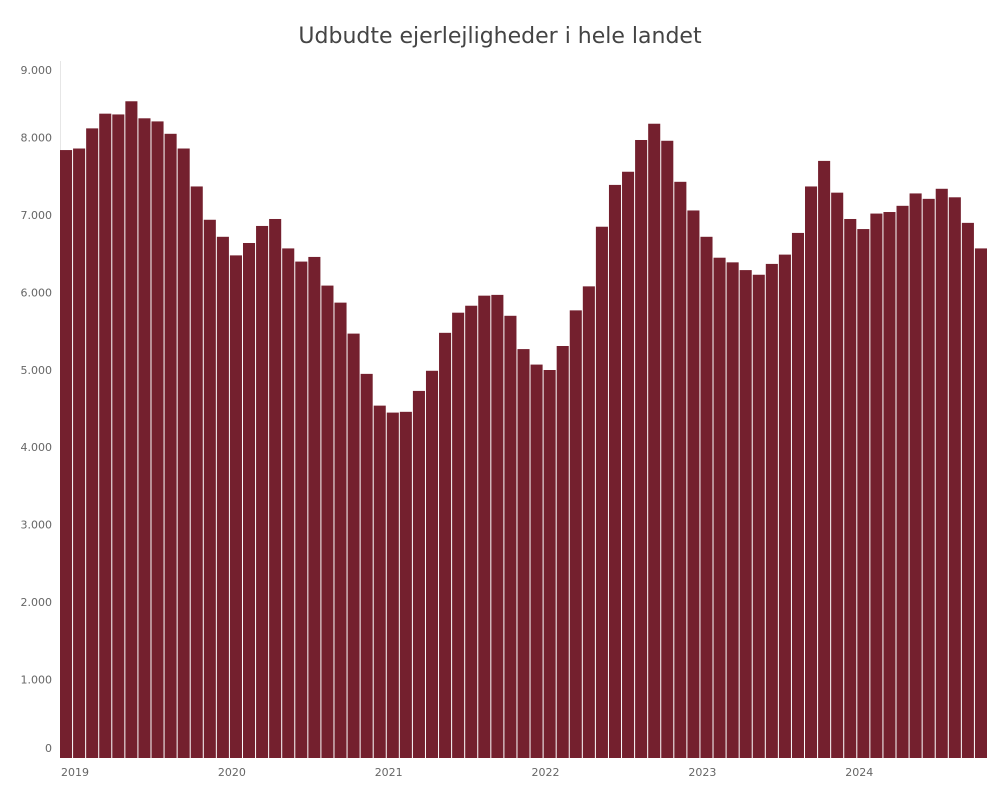  What do you see at coordinates (75, 772) in the screenshot?
I see `x-tick-label: 2019` at bounding box center [75, 772].